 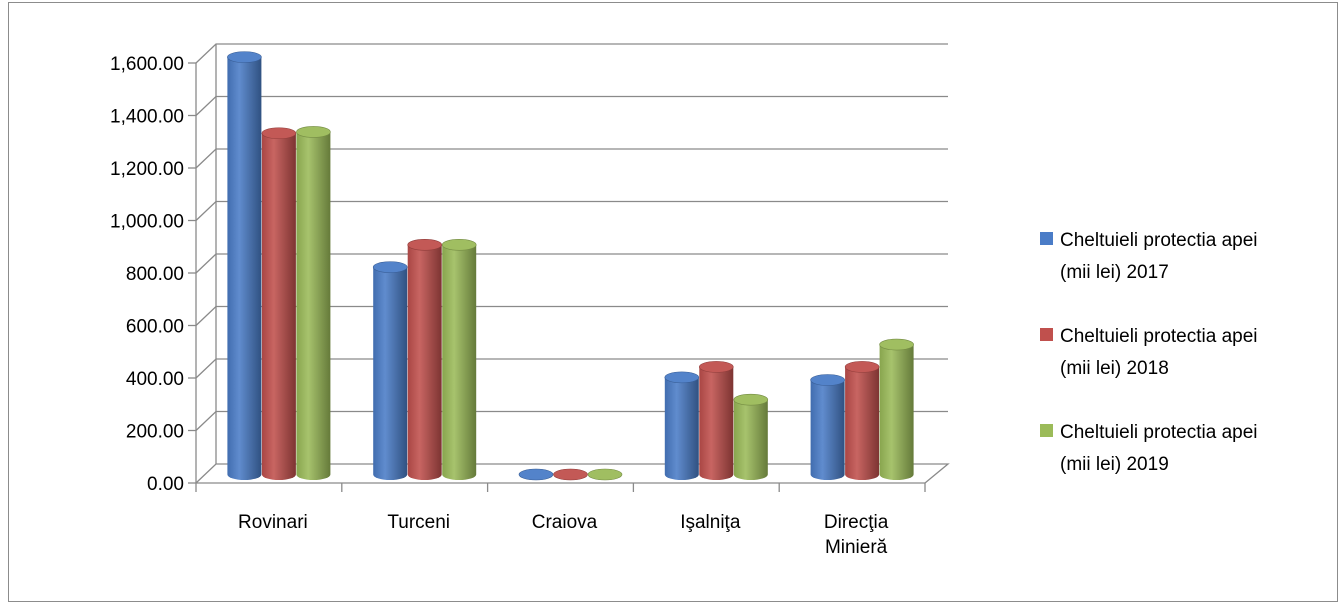 What do you see at coordinates (147, 64) in the screenshot?
I see `y-tick-label: 1,600.00` at bounding box center [147, 64].